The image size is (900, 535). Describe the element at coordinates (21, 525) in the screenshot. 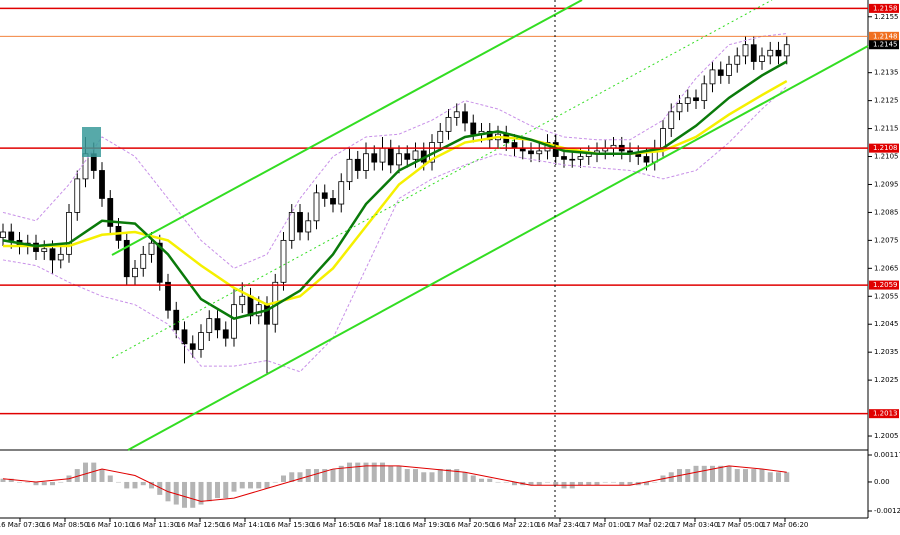

I see `x-tick-label: 16 Mar 07:30` at that location.